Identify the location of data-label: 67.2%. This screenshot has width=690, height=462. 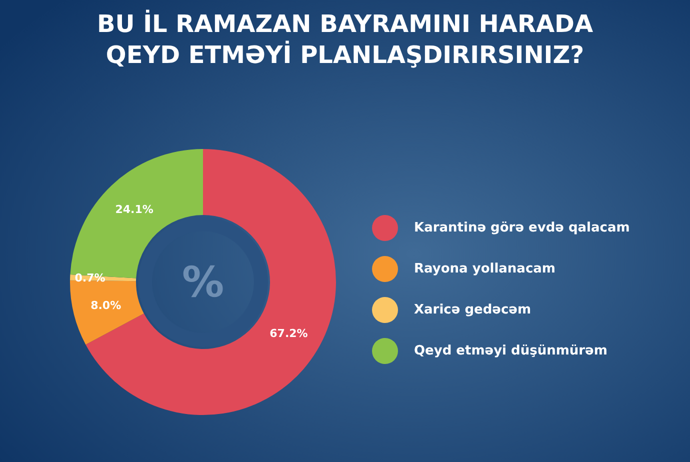
(289, 333).